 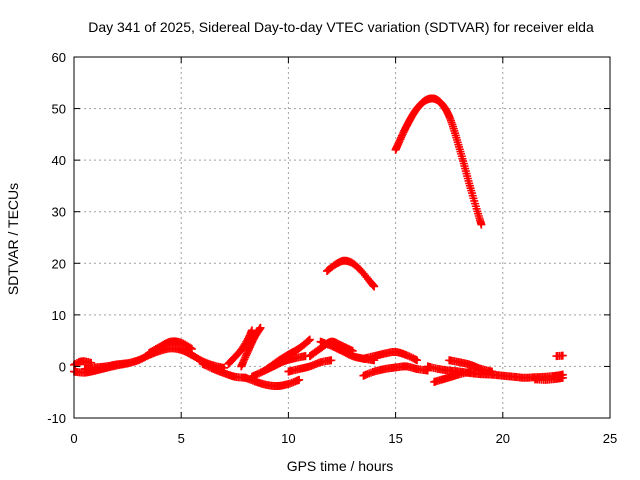 I want to click on y-tick-label: 40, so click(x=59, y=160).